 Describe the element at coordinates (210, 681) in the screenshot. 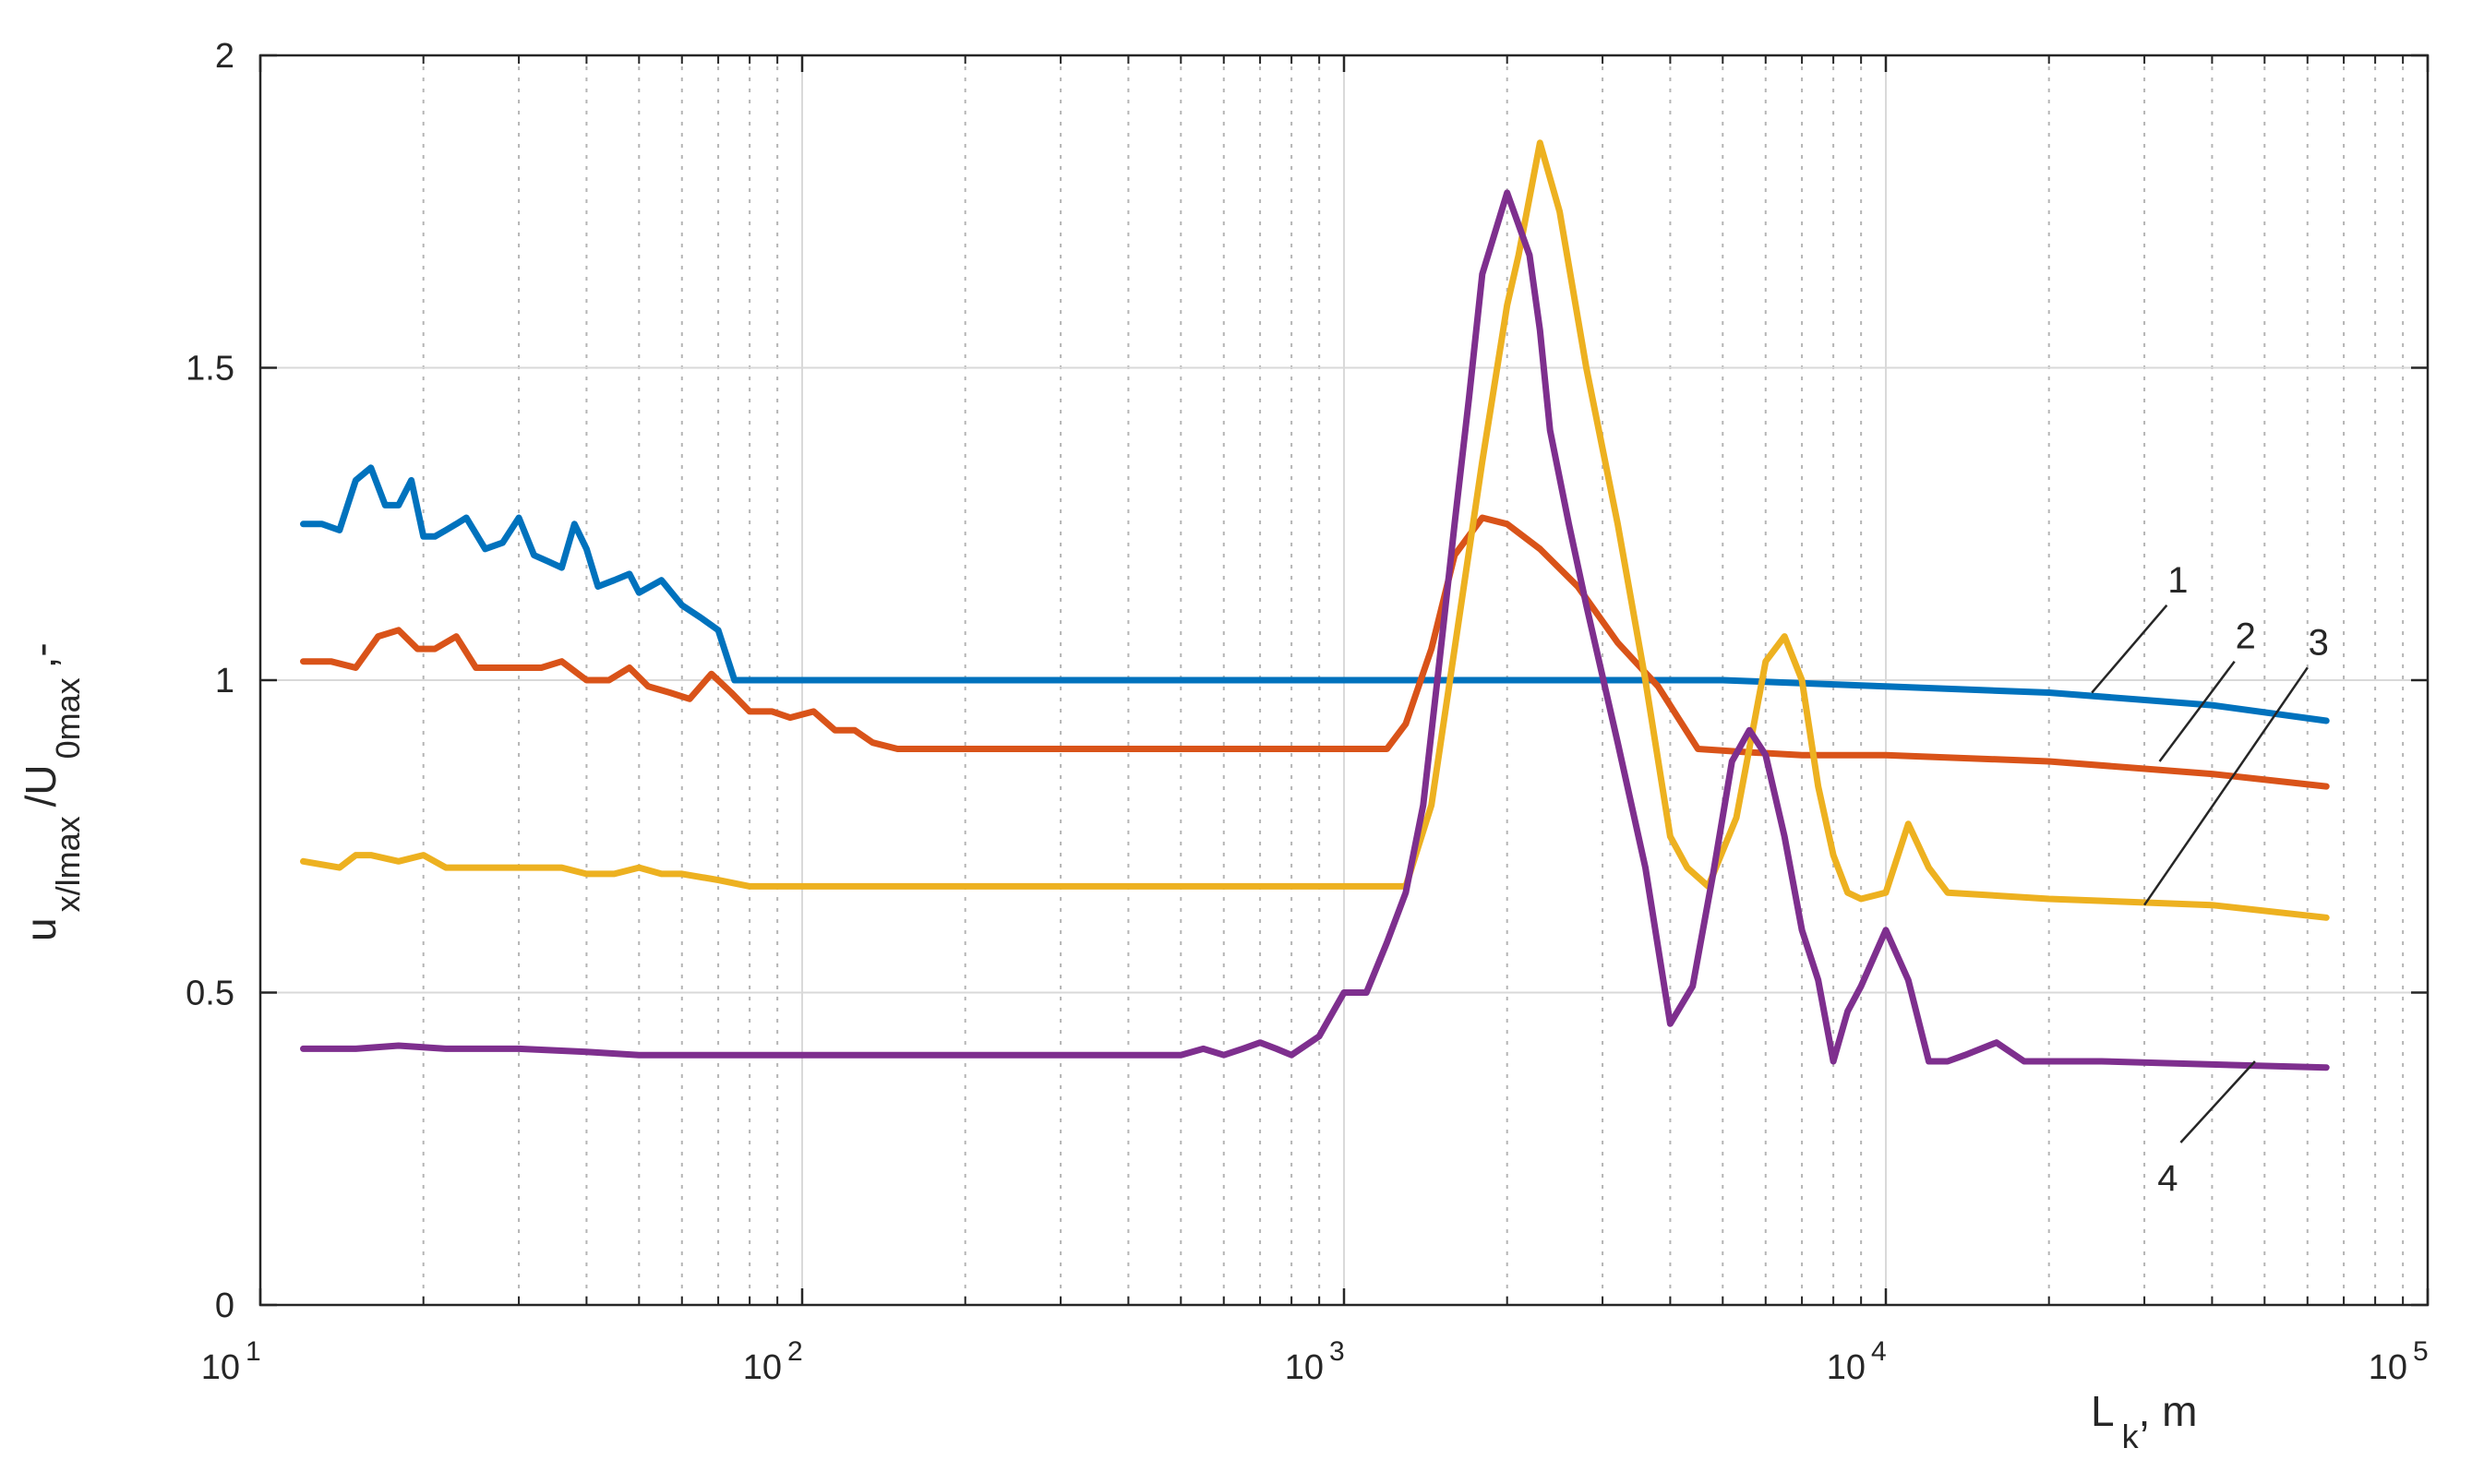

I see `y-axis-tick-labels: 0 0.5 1 1.5 2` at that location.